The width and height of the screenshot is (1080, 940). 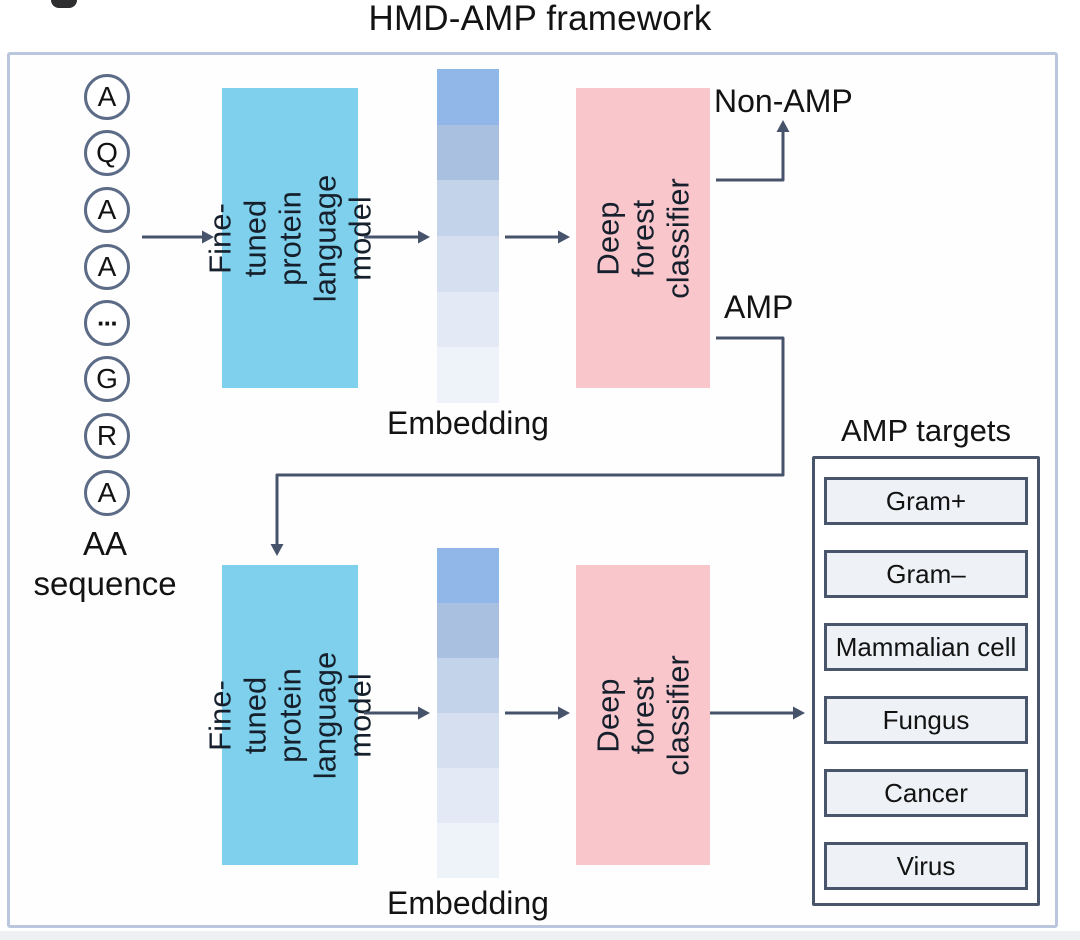 I want to click on aa-circle: Q, so click(x=107, y=153).